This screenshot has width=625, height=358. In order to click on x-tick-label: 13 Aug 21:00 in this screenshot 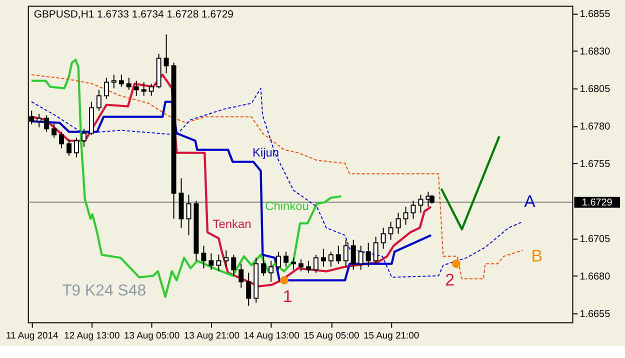, I will do `click(212, 336)`.